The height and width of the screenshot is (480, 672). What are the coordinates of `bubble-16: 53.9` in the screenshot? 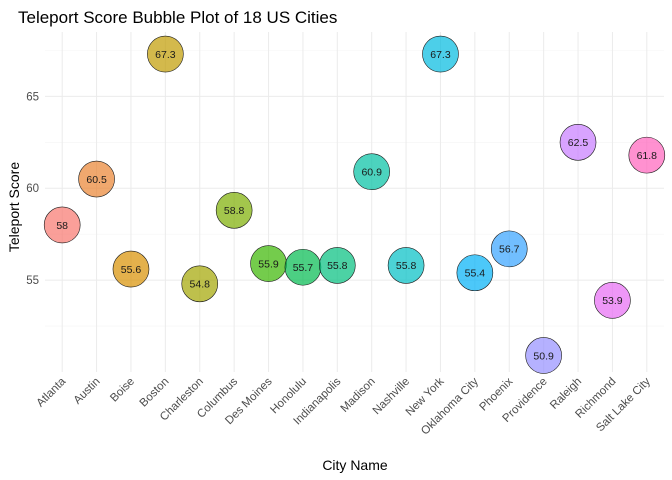 It's located at (612, 300).